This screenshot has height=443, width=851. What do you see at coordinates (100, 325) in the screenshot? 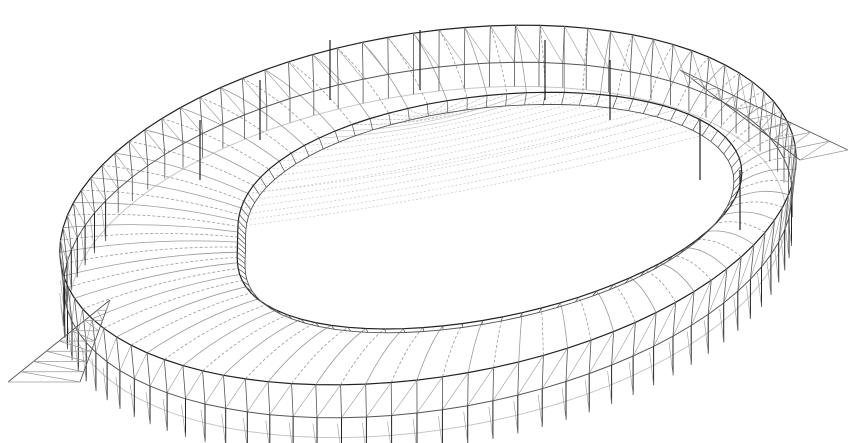
I see `left-truss-chord-bottom` at bounding box center [100, 325].